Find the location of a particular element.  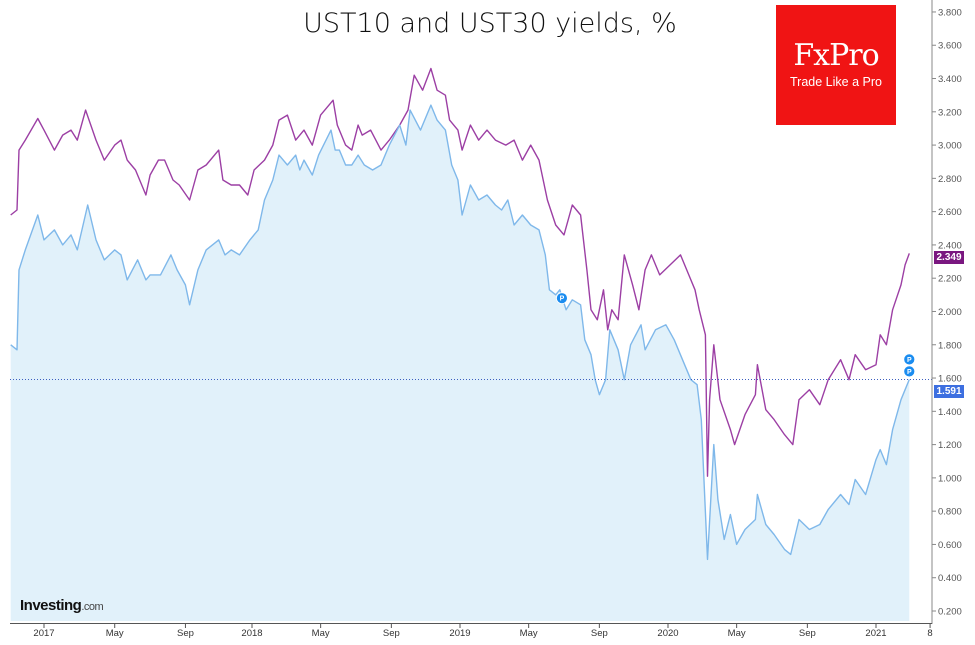

y-tick-label: 1.600 is located at coordinates (950, 379).